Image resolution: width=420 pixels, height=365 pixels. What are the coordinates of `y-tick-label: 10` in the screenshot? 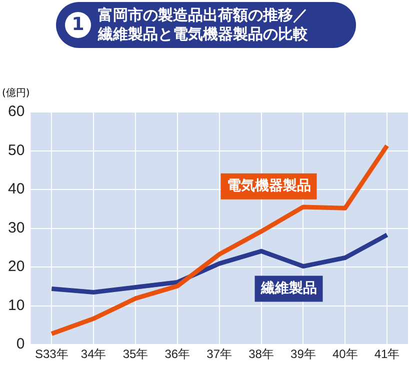 It's located at (16, 305).